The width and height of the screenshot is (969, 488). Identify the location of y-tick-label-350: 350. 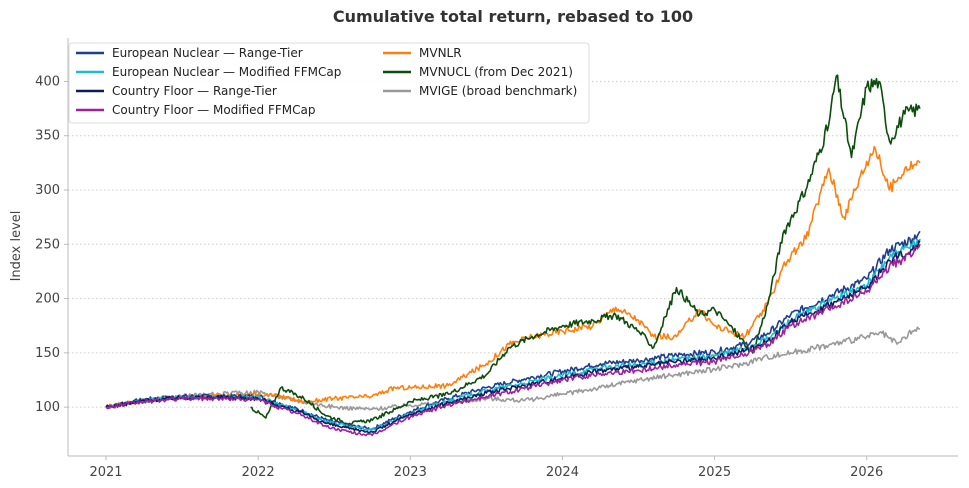
(47, 136).